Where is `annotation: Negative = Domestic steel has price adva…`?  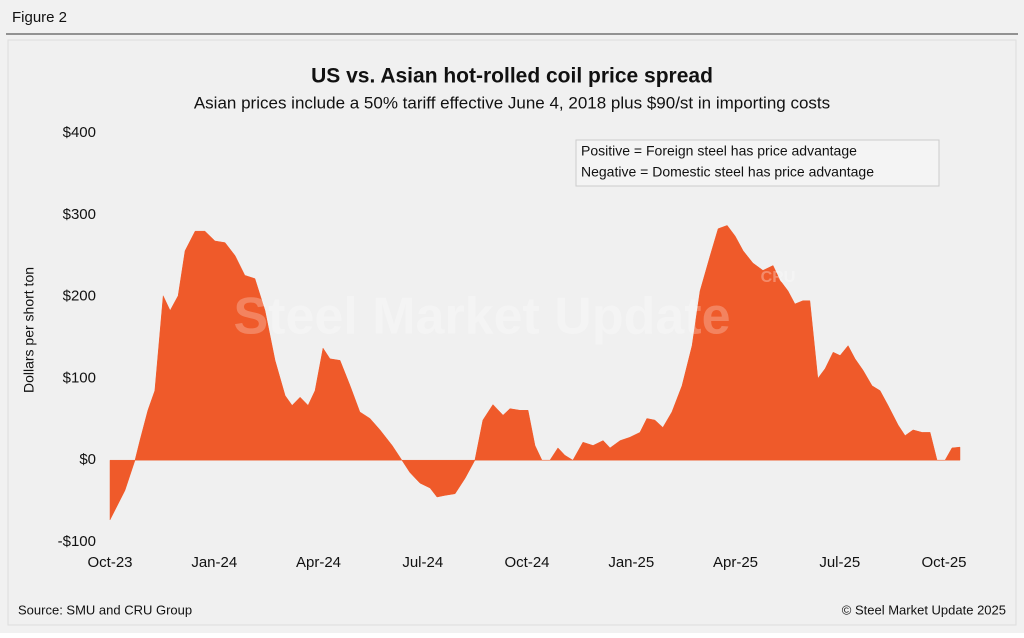
annotation: Negative = Domestic steel has price adva… is located at coordinates (727, 172).